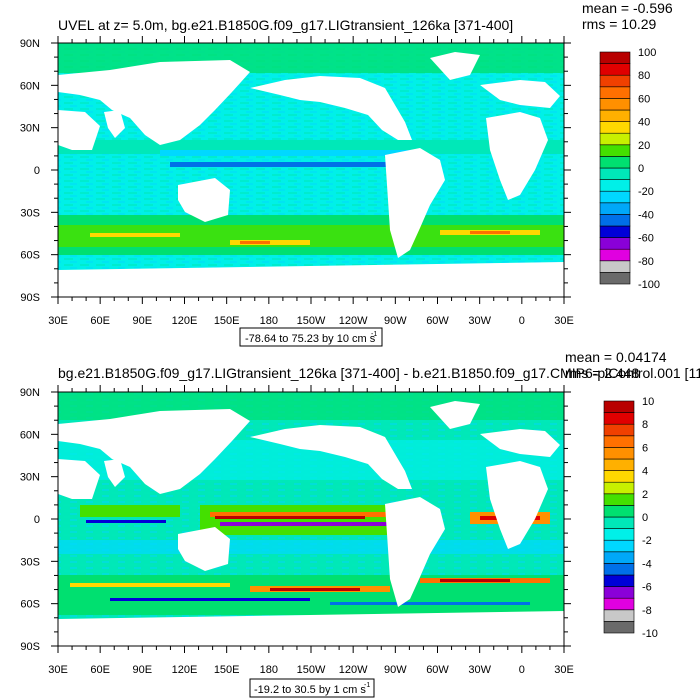 Image resolution: width=700 pixels, height=700 pixels. What do you see at coordinates (30, 647) in the screenshot?
I see `y-tick-label: 90S` at bounding box center [30, 647].